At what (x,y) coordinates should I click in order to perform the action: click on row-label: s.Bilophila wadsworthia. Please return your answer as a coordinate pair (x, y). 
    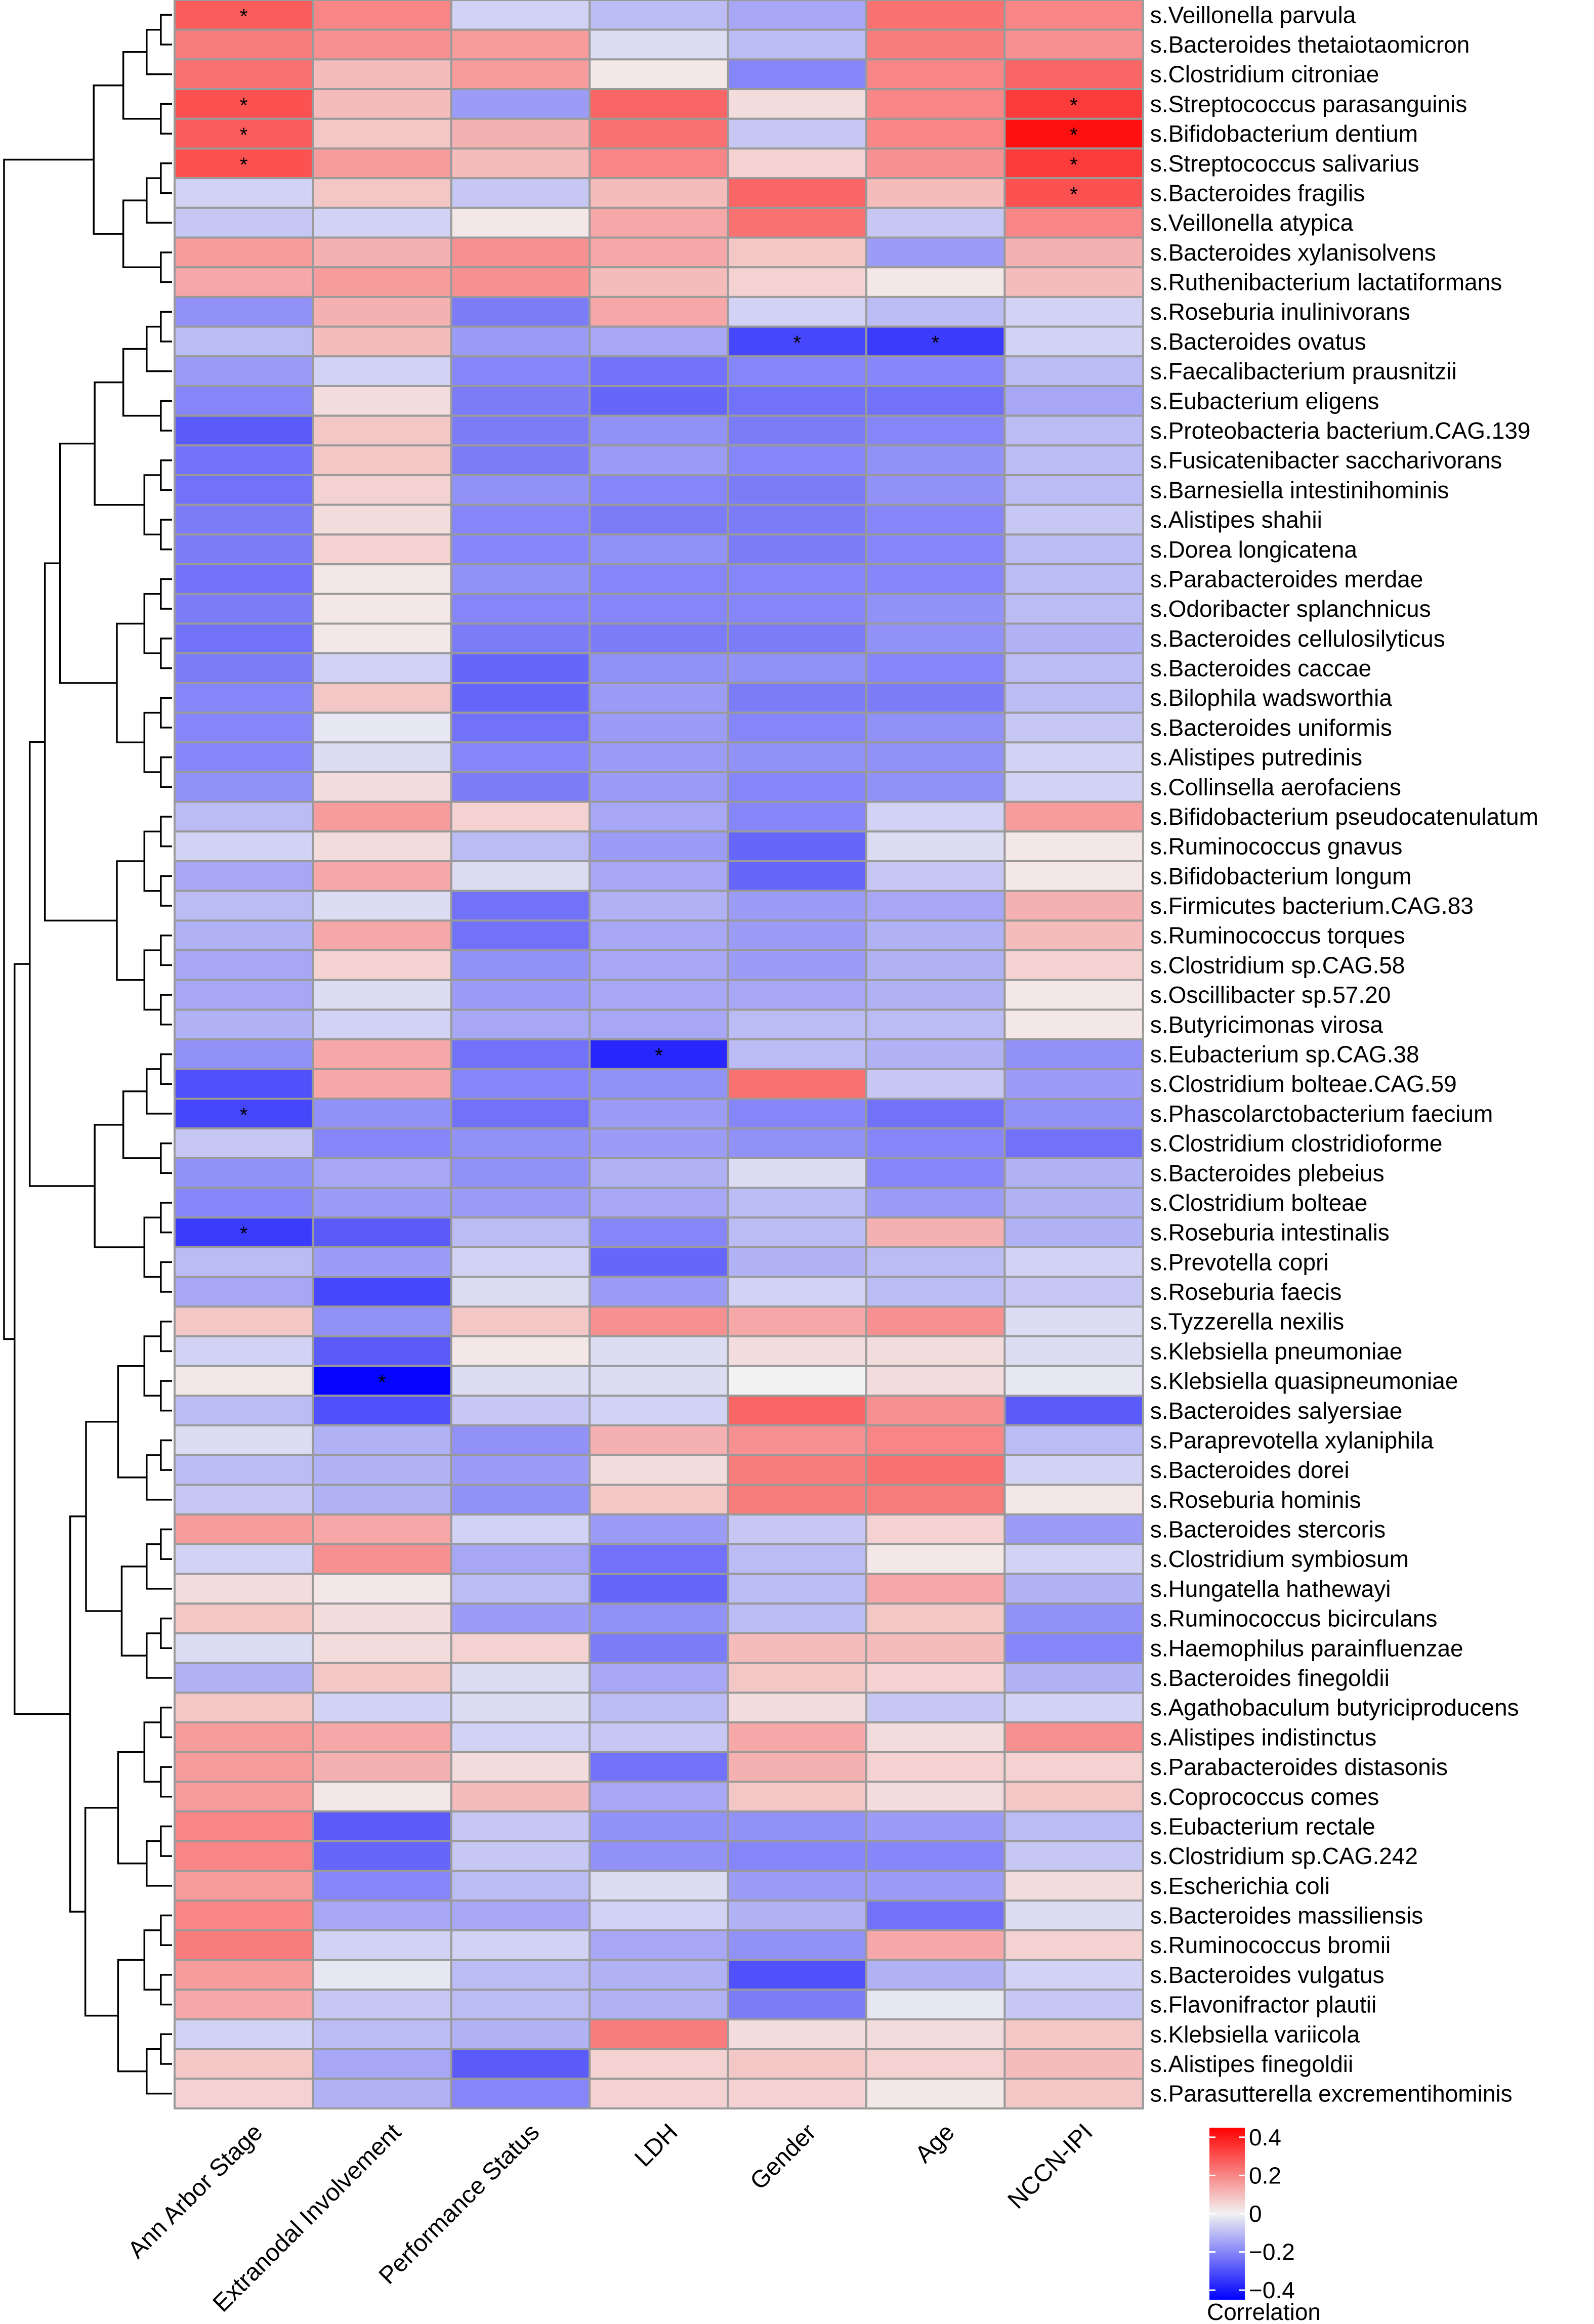
    Looking at the image, I should click on (1271, 698).